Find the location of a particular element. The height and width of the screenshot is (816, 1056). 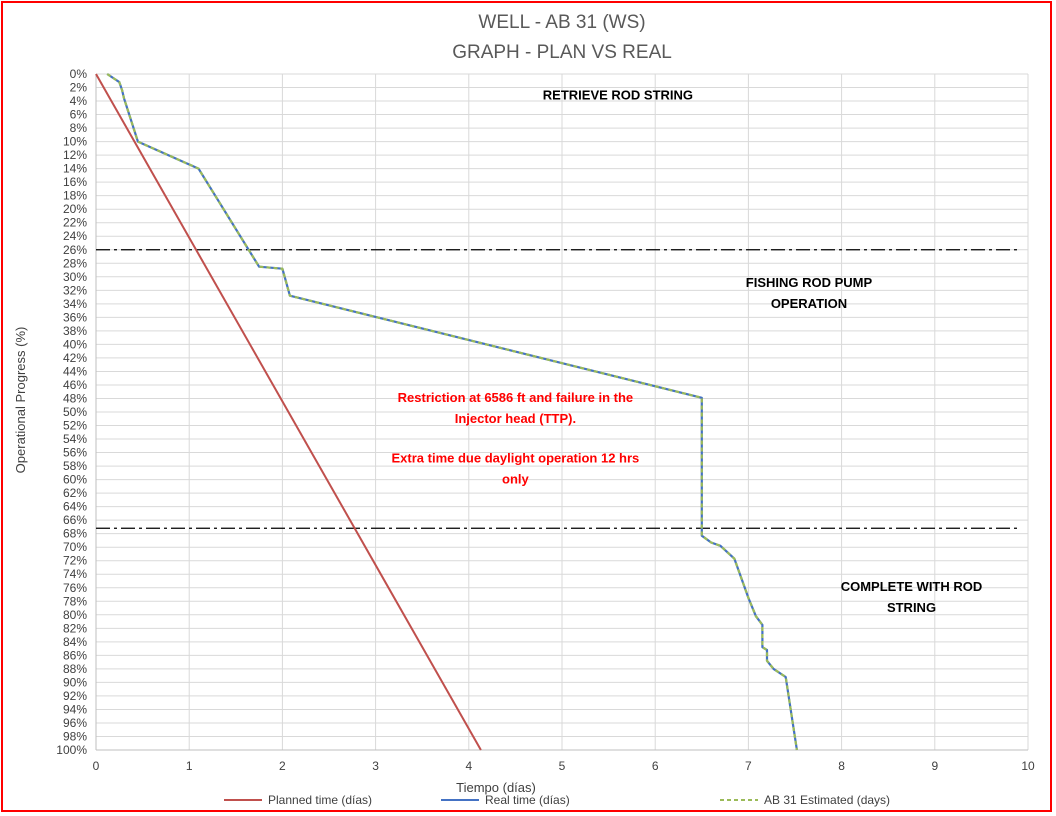

y-tick-label: 30% is located at coordinates (75, 277).